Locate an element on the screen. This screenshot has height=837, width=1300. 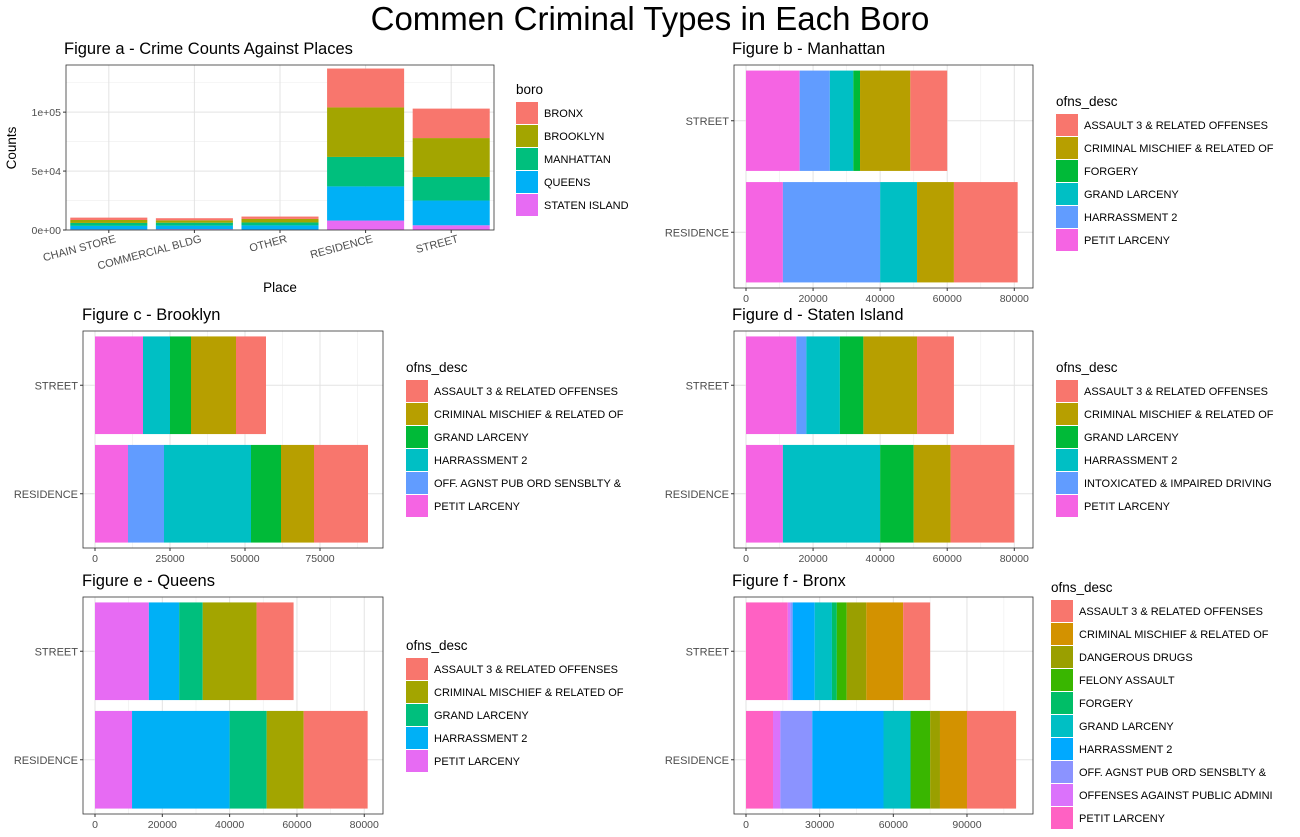
y-tick-label: 0e+00 is located at coordinates (47, 231).